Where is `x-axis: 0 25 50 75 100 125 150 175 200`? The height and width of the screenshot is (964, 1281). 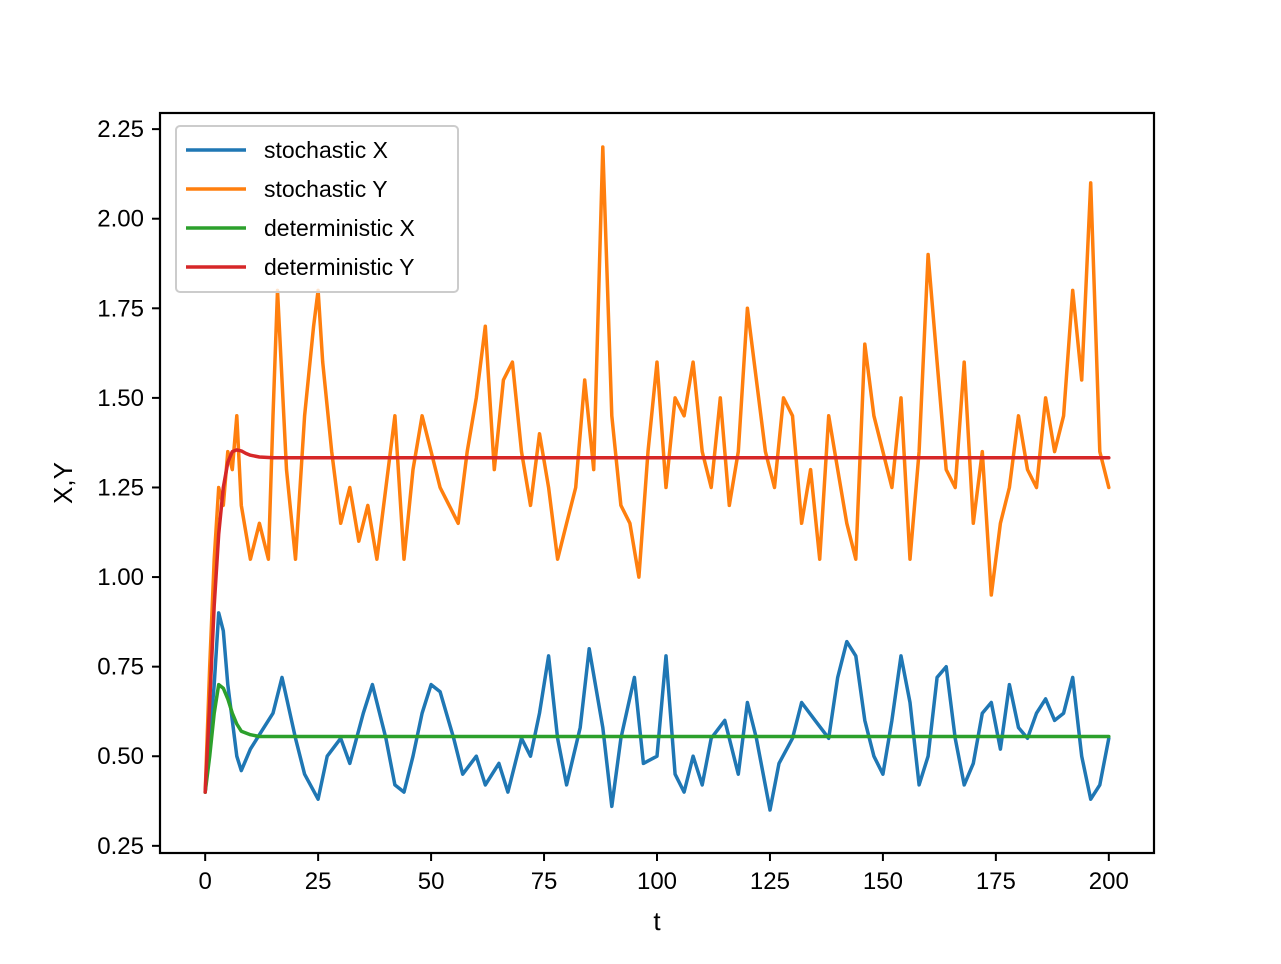 x-axis: 0 25 50 75 100 125 150 175 200 is located at coordinates (664, 874).